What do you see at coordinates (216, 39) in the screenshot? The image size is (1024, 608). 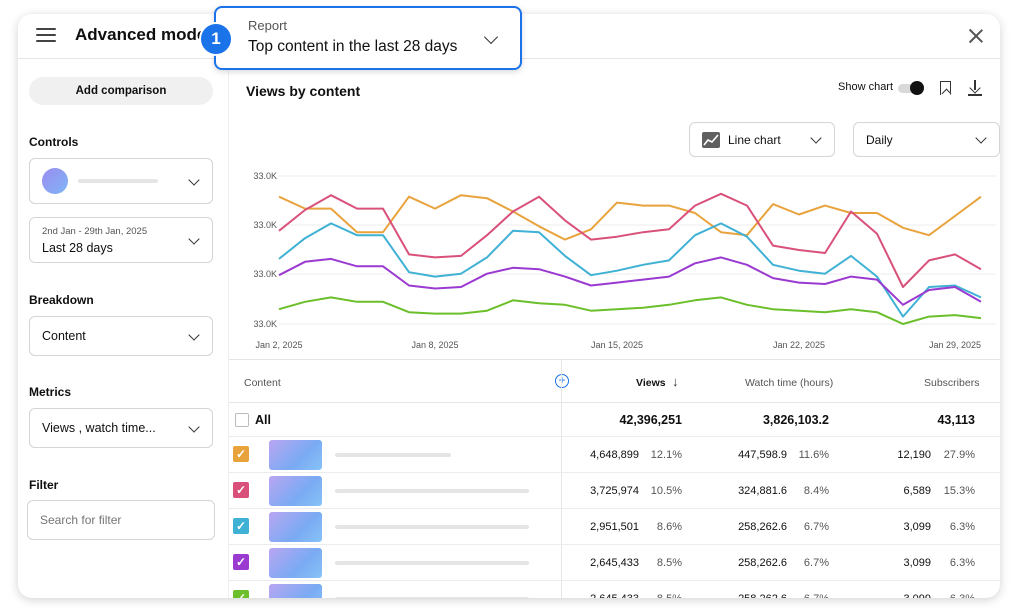 I see `step-badge: 1` at bounding box center [216, 39].